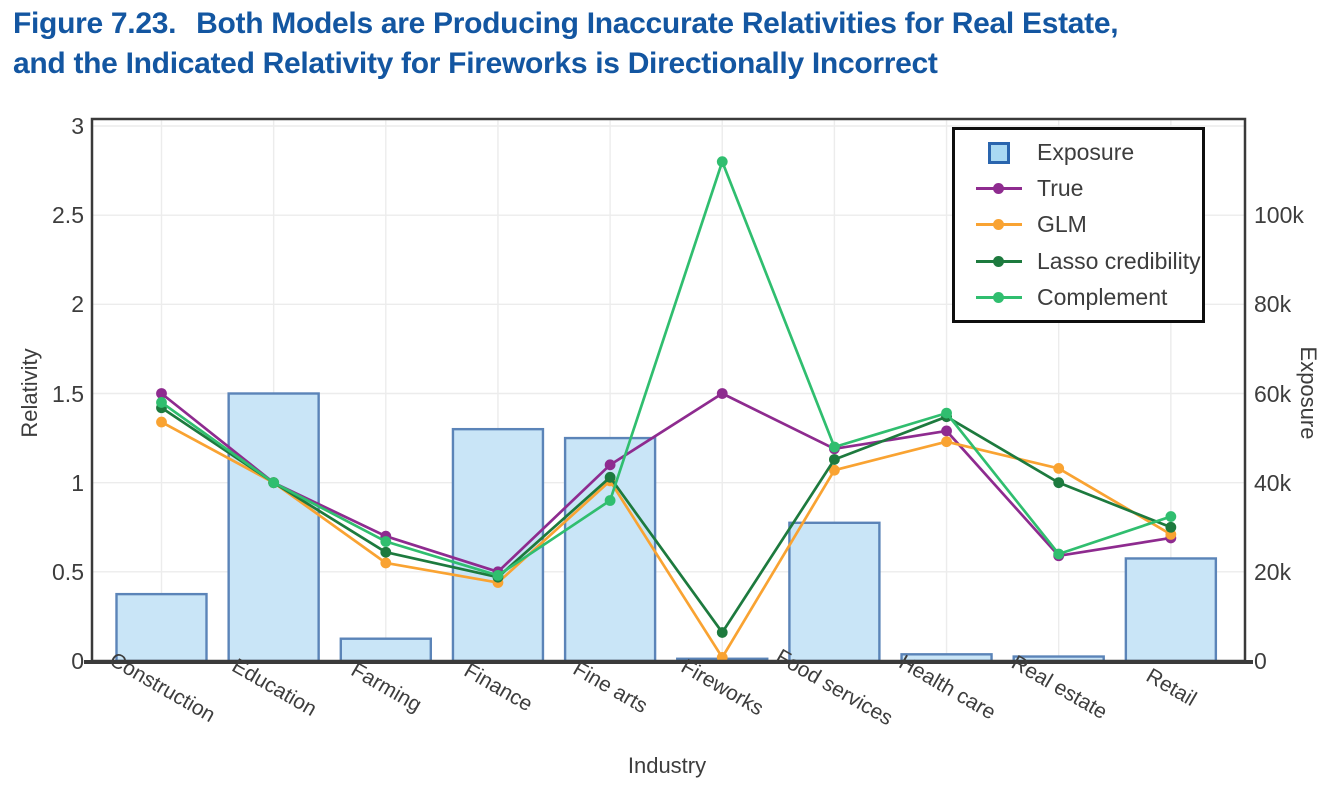 The image size is (1326, 789). Describe the element at coordinates (161, 402) in the screenshot. I see `marker-complement-construction` at that location.